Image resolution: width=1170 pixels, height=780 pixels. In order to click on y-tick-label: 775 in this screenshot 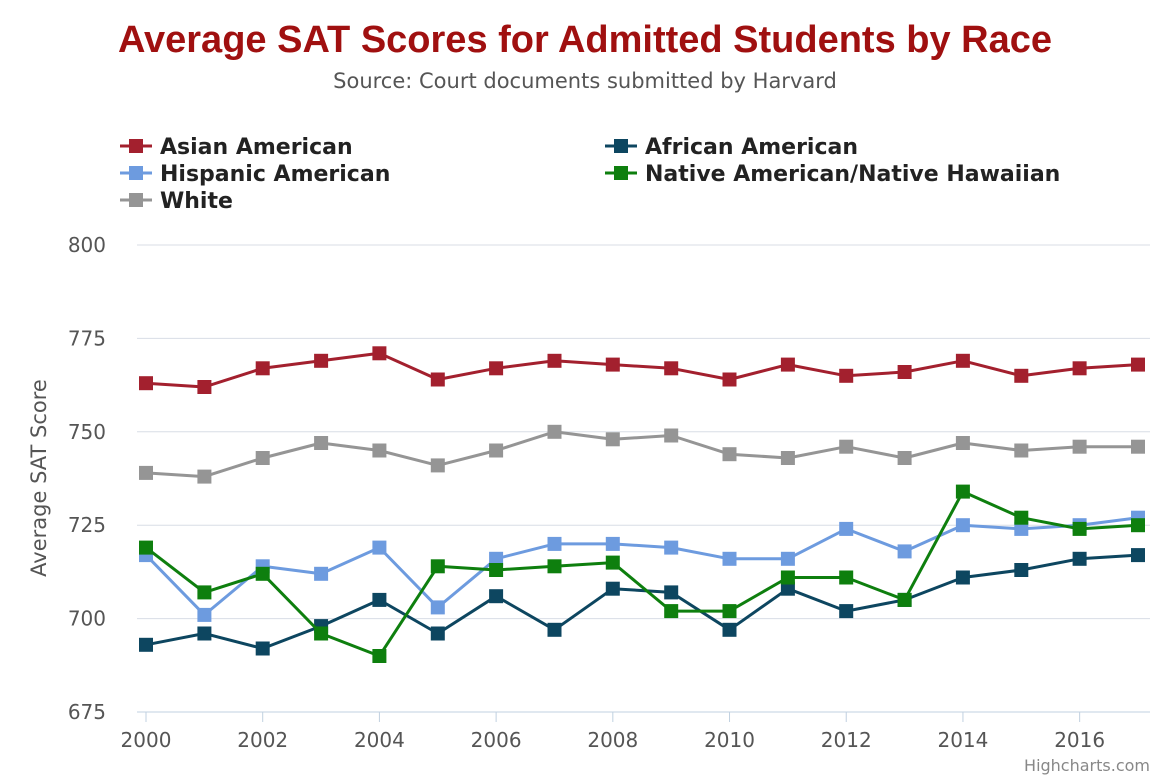, I will do `click(87, 338)`.